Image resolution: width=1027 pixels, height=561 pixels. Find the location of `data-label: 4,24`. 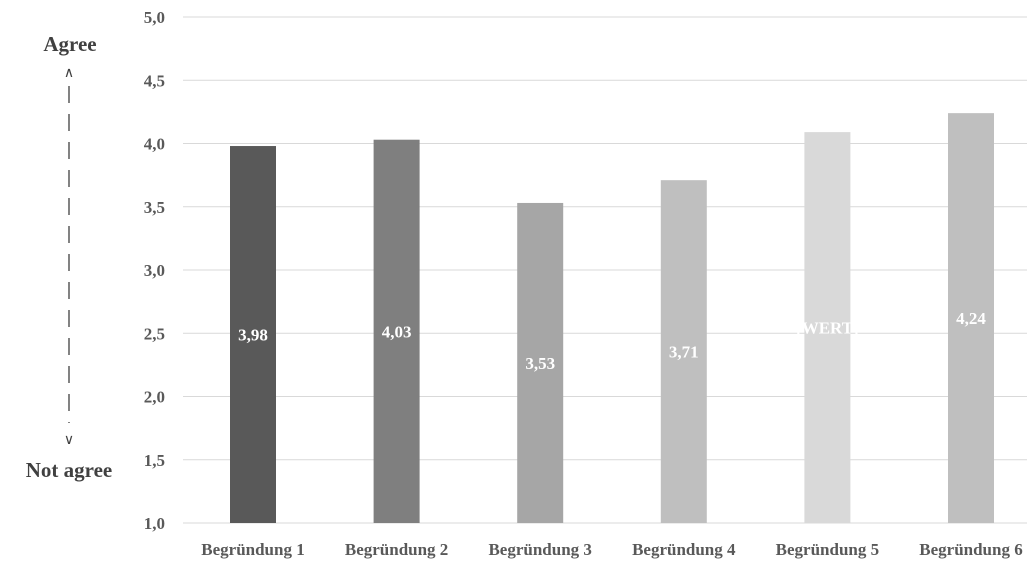

data-label: 4,24 is located at coordinates (971, 318).